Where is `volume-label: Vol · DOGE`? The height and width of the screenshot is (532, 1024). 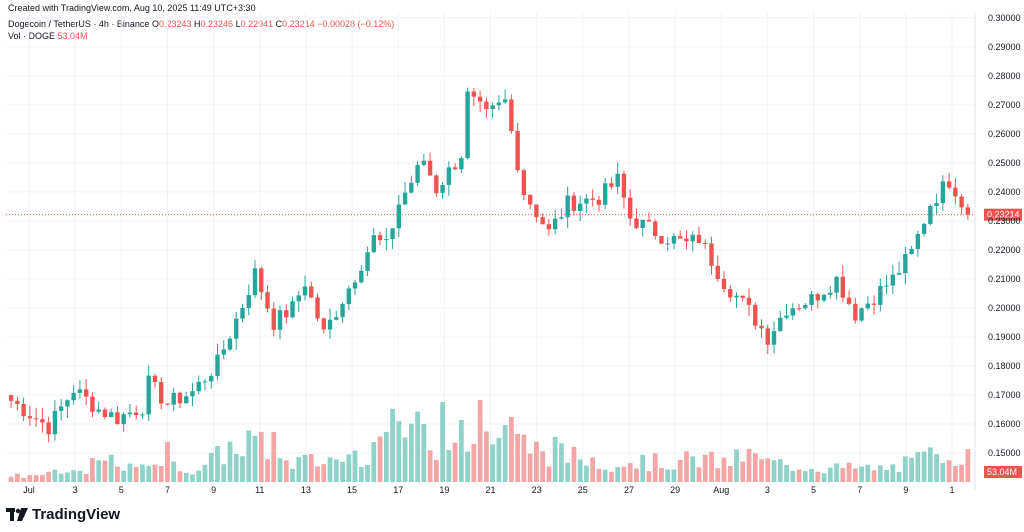 volume-label: Vol · DOGE is located at coordinates (32, 36).